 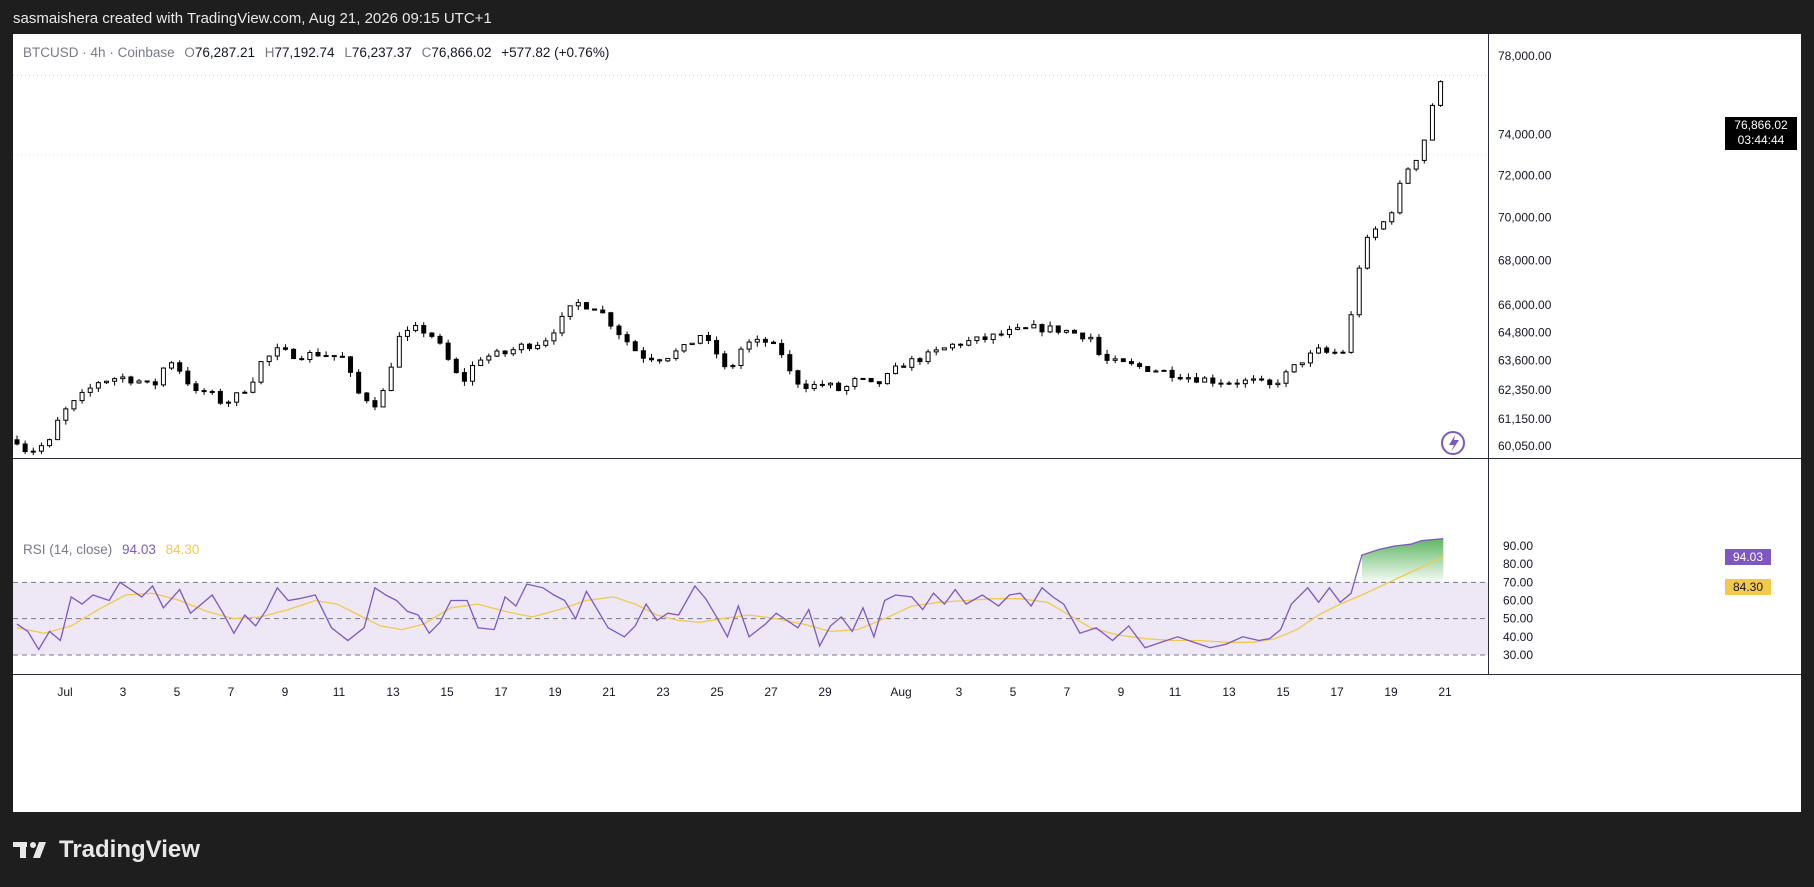 I want to click on bar-countdown: 03:44:44, so click(x=1761, y=140).